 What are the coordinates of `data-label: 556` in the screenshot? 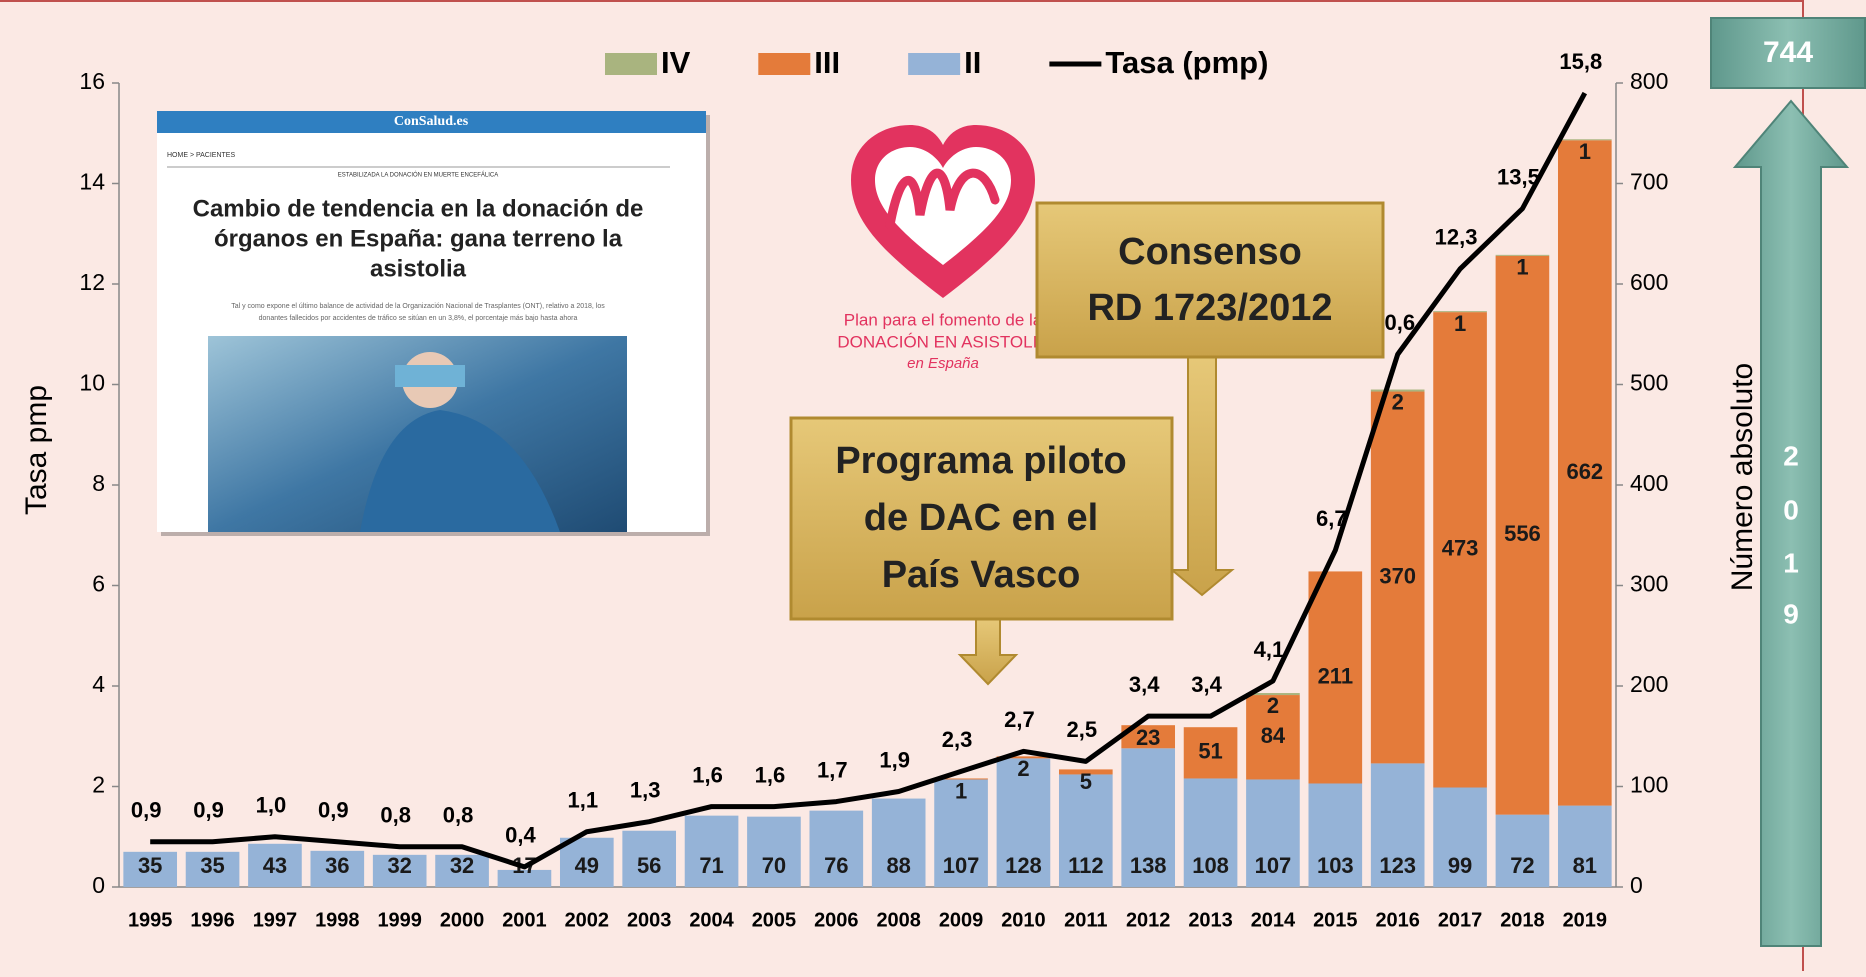 It's located at (1522, 533).